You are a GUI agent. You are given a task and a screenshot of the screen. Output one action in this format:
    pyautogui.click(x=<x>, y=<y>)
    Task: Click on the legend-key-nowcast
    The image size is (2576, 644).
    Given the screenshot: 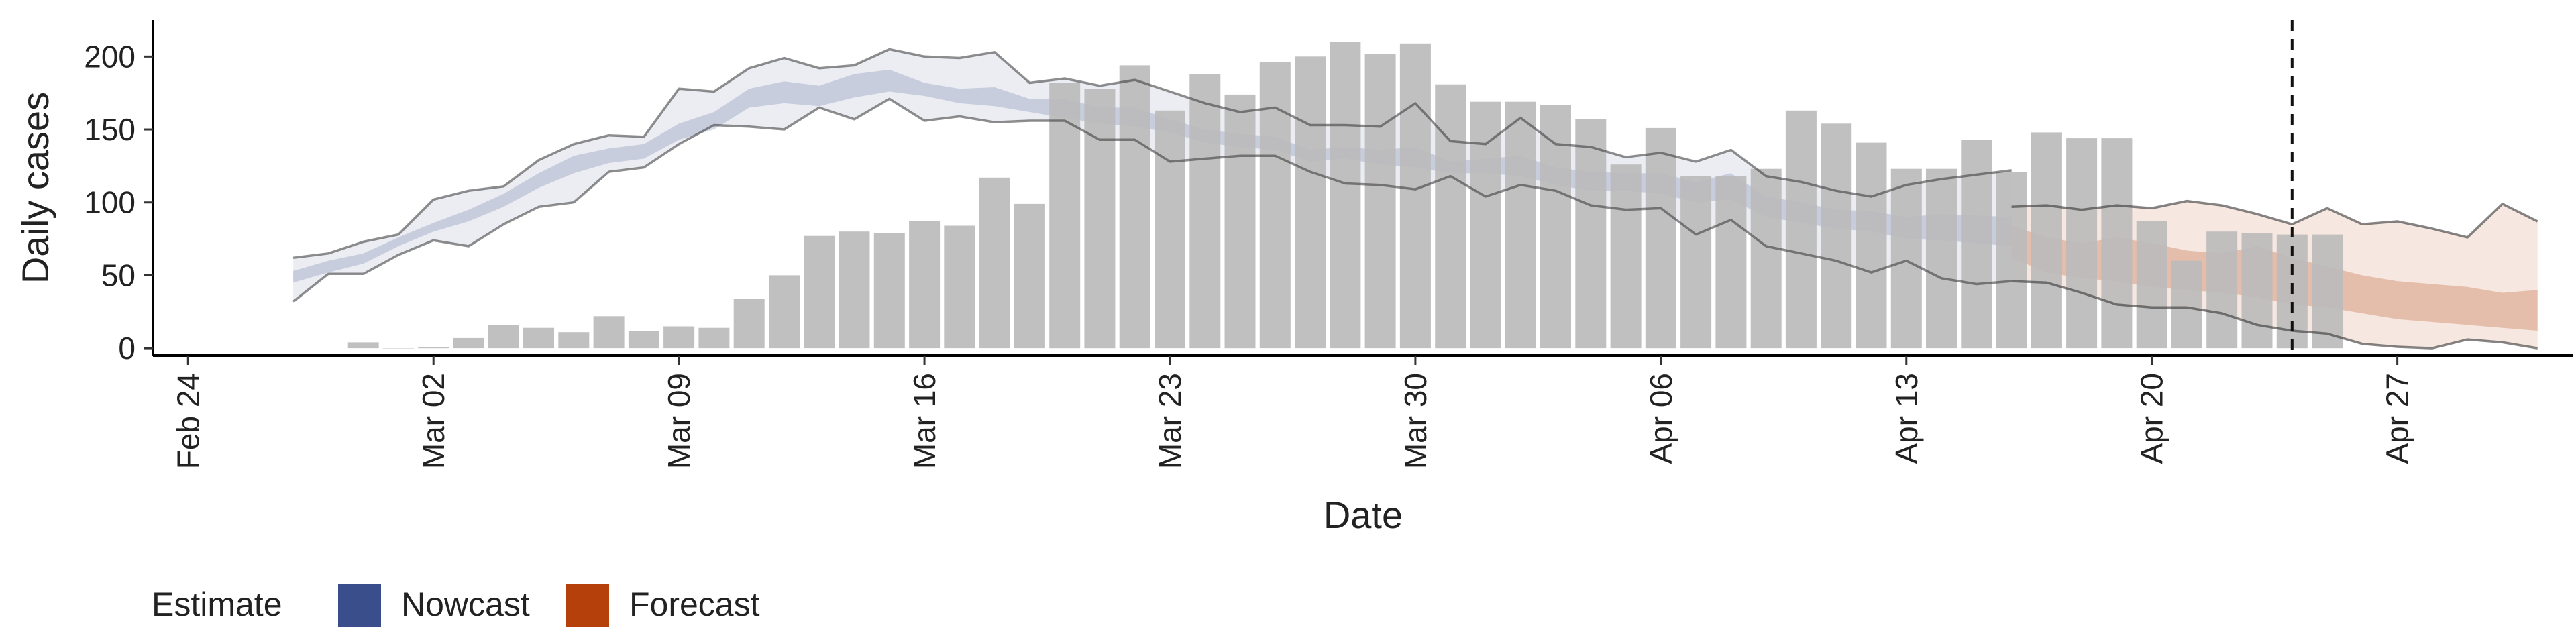 What is the action you would take?
    pyautogui.click(x=359, y=605)
    